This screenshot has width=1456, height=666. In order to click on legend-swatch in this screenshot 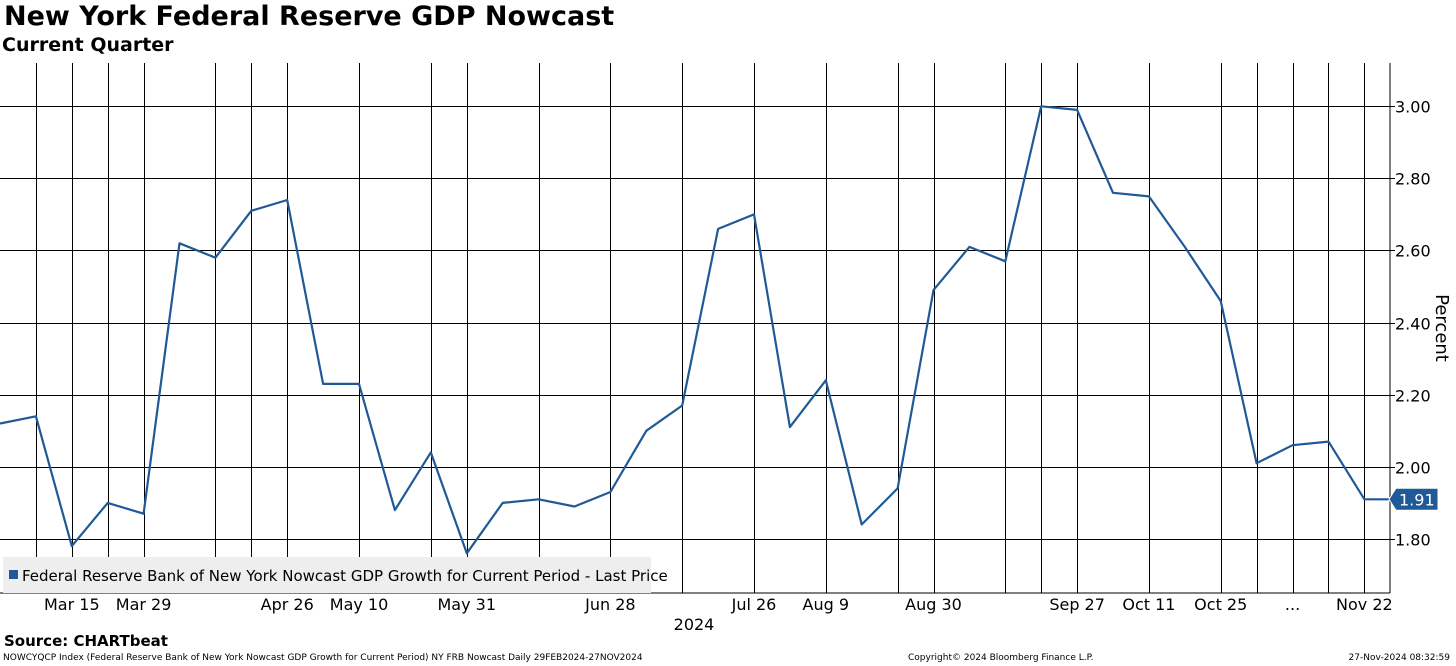, I will do `click(13, 574)`.